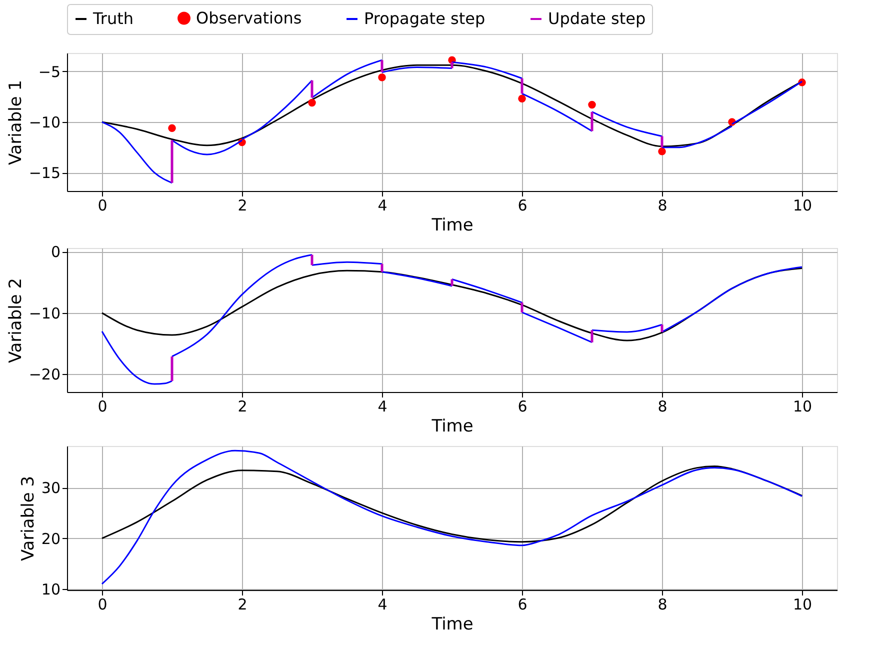 The image size is (872, 658). I want to click on y-axis-title: Variable 2, so click(16, 321).